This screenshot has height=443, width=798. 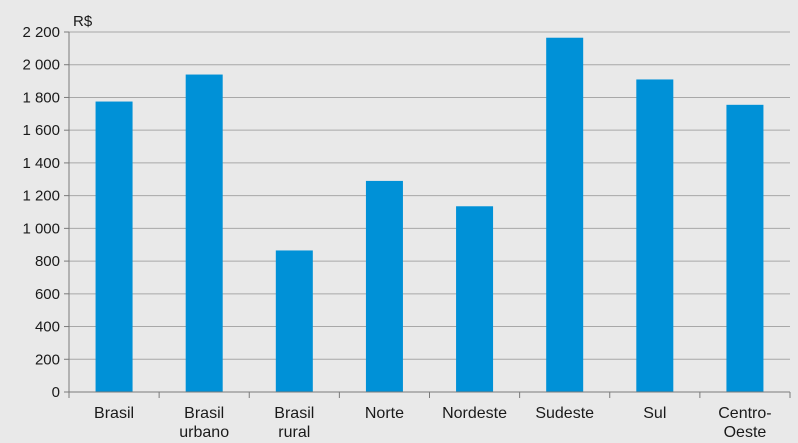 What do you see at coordinates (204, 423) in the screenshot?
I see `x-category-label: Brasil urbano` at bounding box center [204, 423].